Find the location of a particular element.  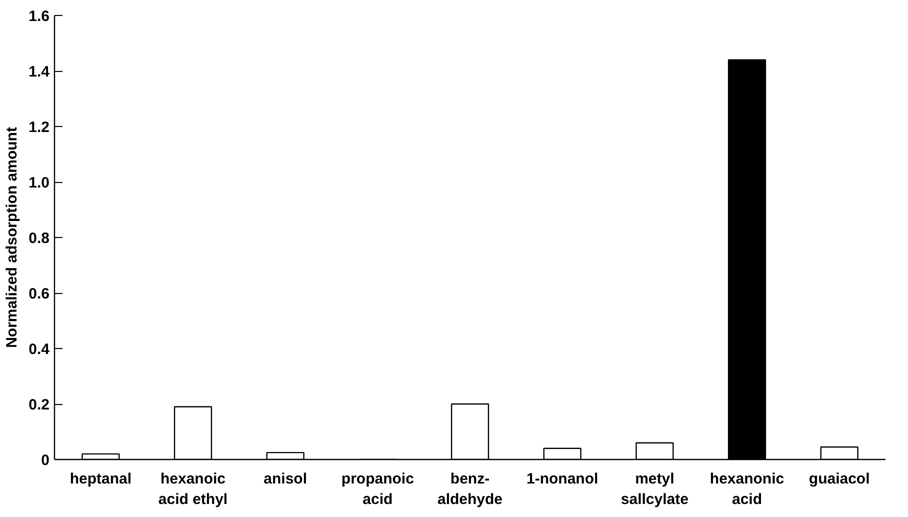

y-tick-label: 0.6 is located at coordinates (39, 294).